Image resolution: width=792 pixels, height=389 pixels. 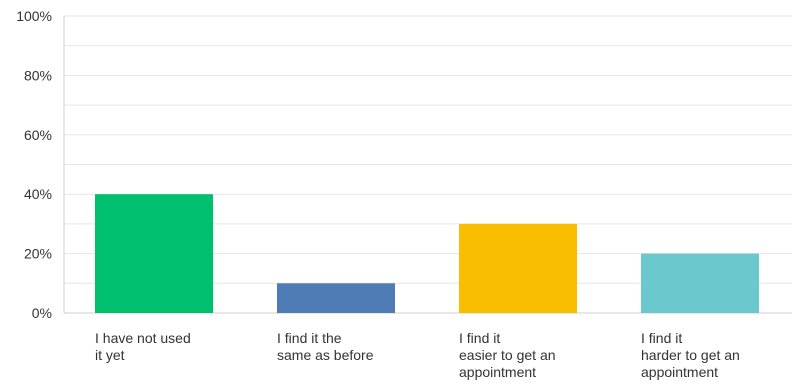 I want to click on x-category-label: same as before, so click(x=325, y=355).